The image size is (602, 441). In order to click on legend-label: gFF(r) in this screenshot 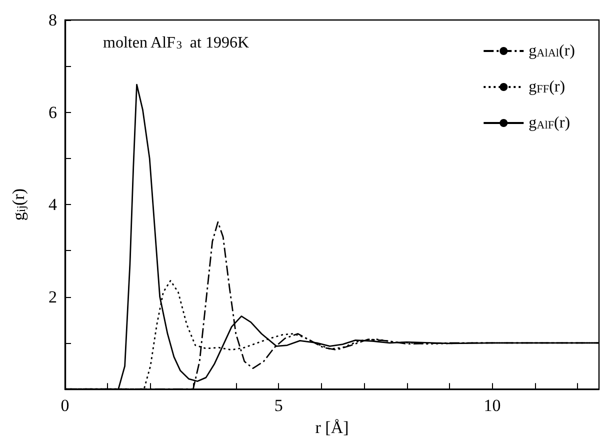, I will do `click(547, 87)`.